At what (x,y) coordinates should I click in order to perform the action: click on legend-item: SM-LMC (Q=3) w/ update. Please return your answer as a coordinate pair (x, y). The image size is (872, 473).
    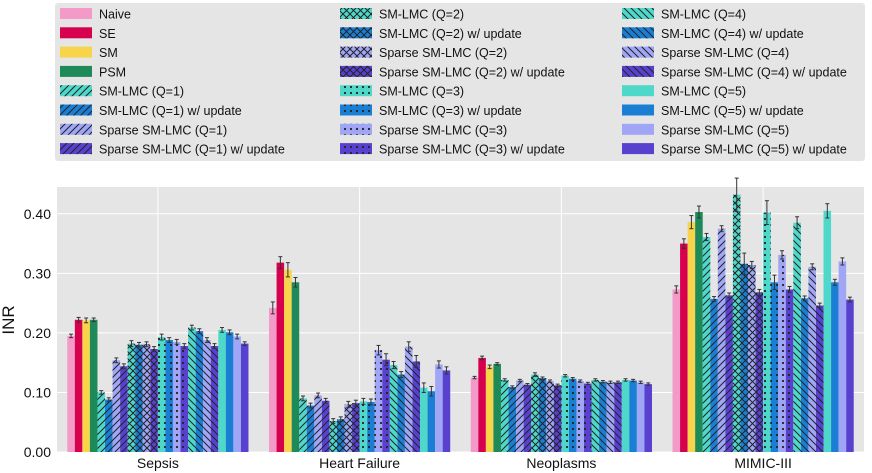
    Looking at the image, I should click on (431, 111).